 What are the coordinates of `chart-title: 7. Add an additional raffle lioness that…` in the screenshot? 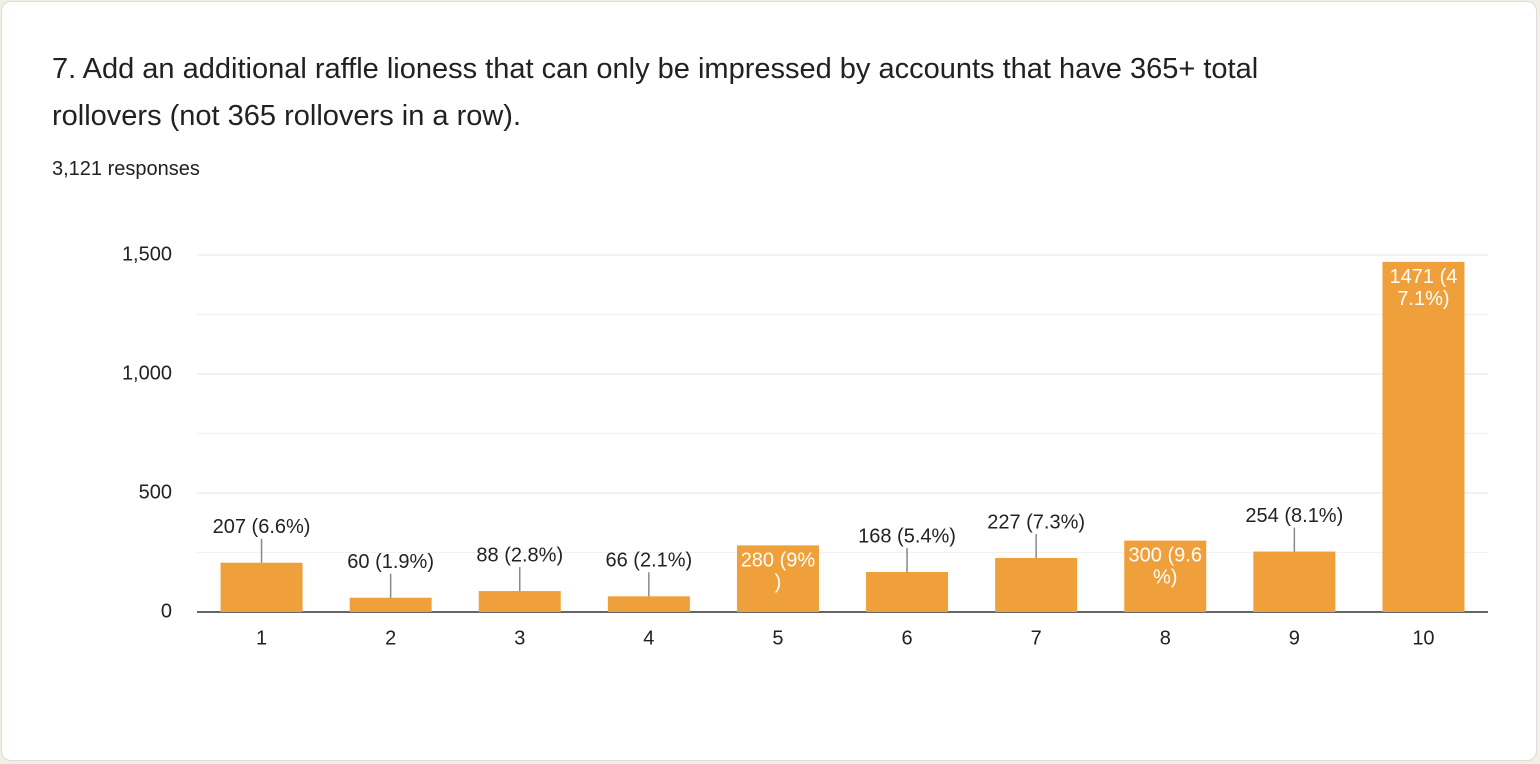 It's located at (655, 92).